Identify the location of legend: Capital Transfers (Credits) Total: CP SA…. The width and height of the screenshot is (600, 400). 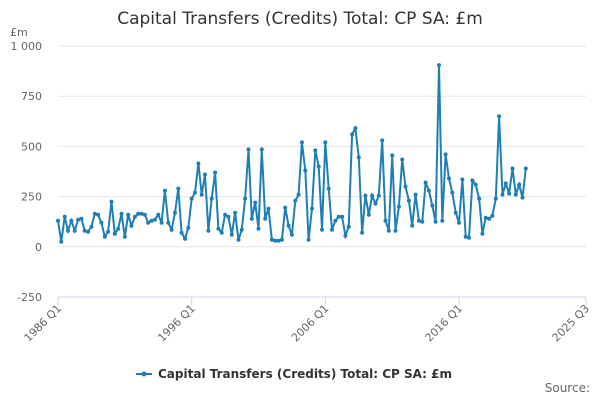
(294, 374).